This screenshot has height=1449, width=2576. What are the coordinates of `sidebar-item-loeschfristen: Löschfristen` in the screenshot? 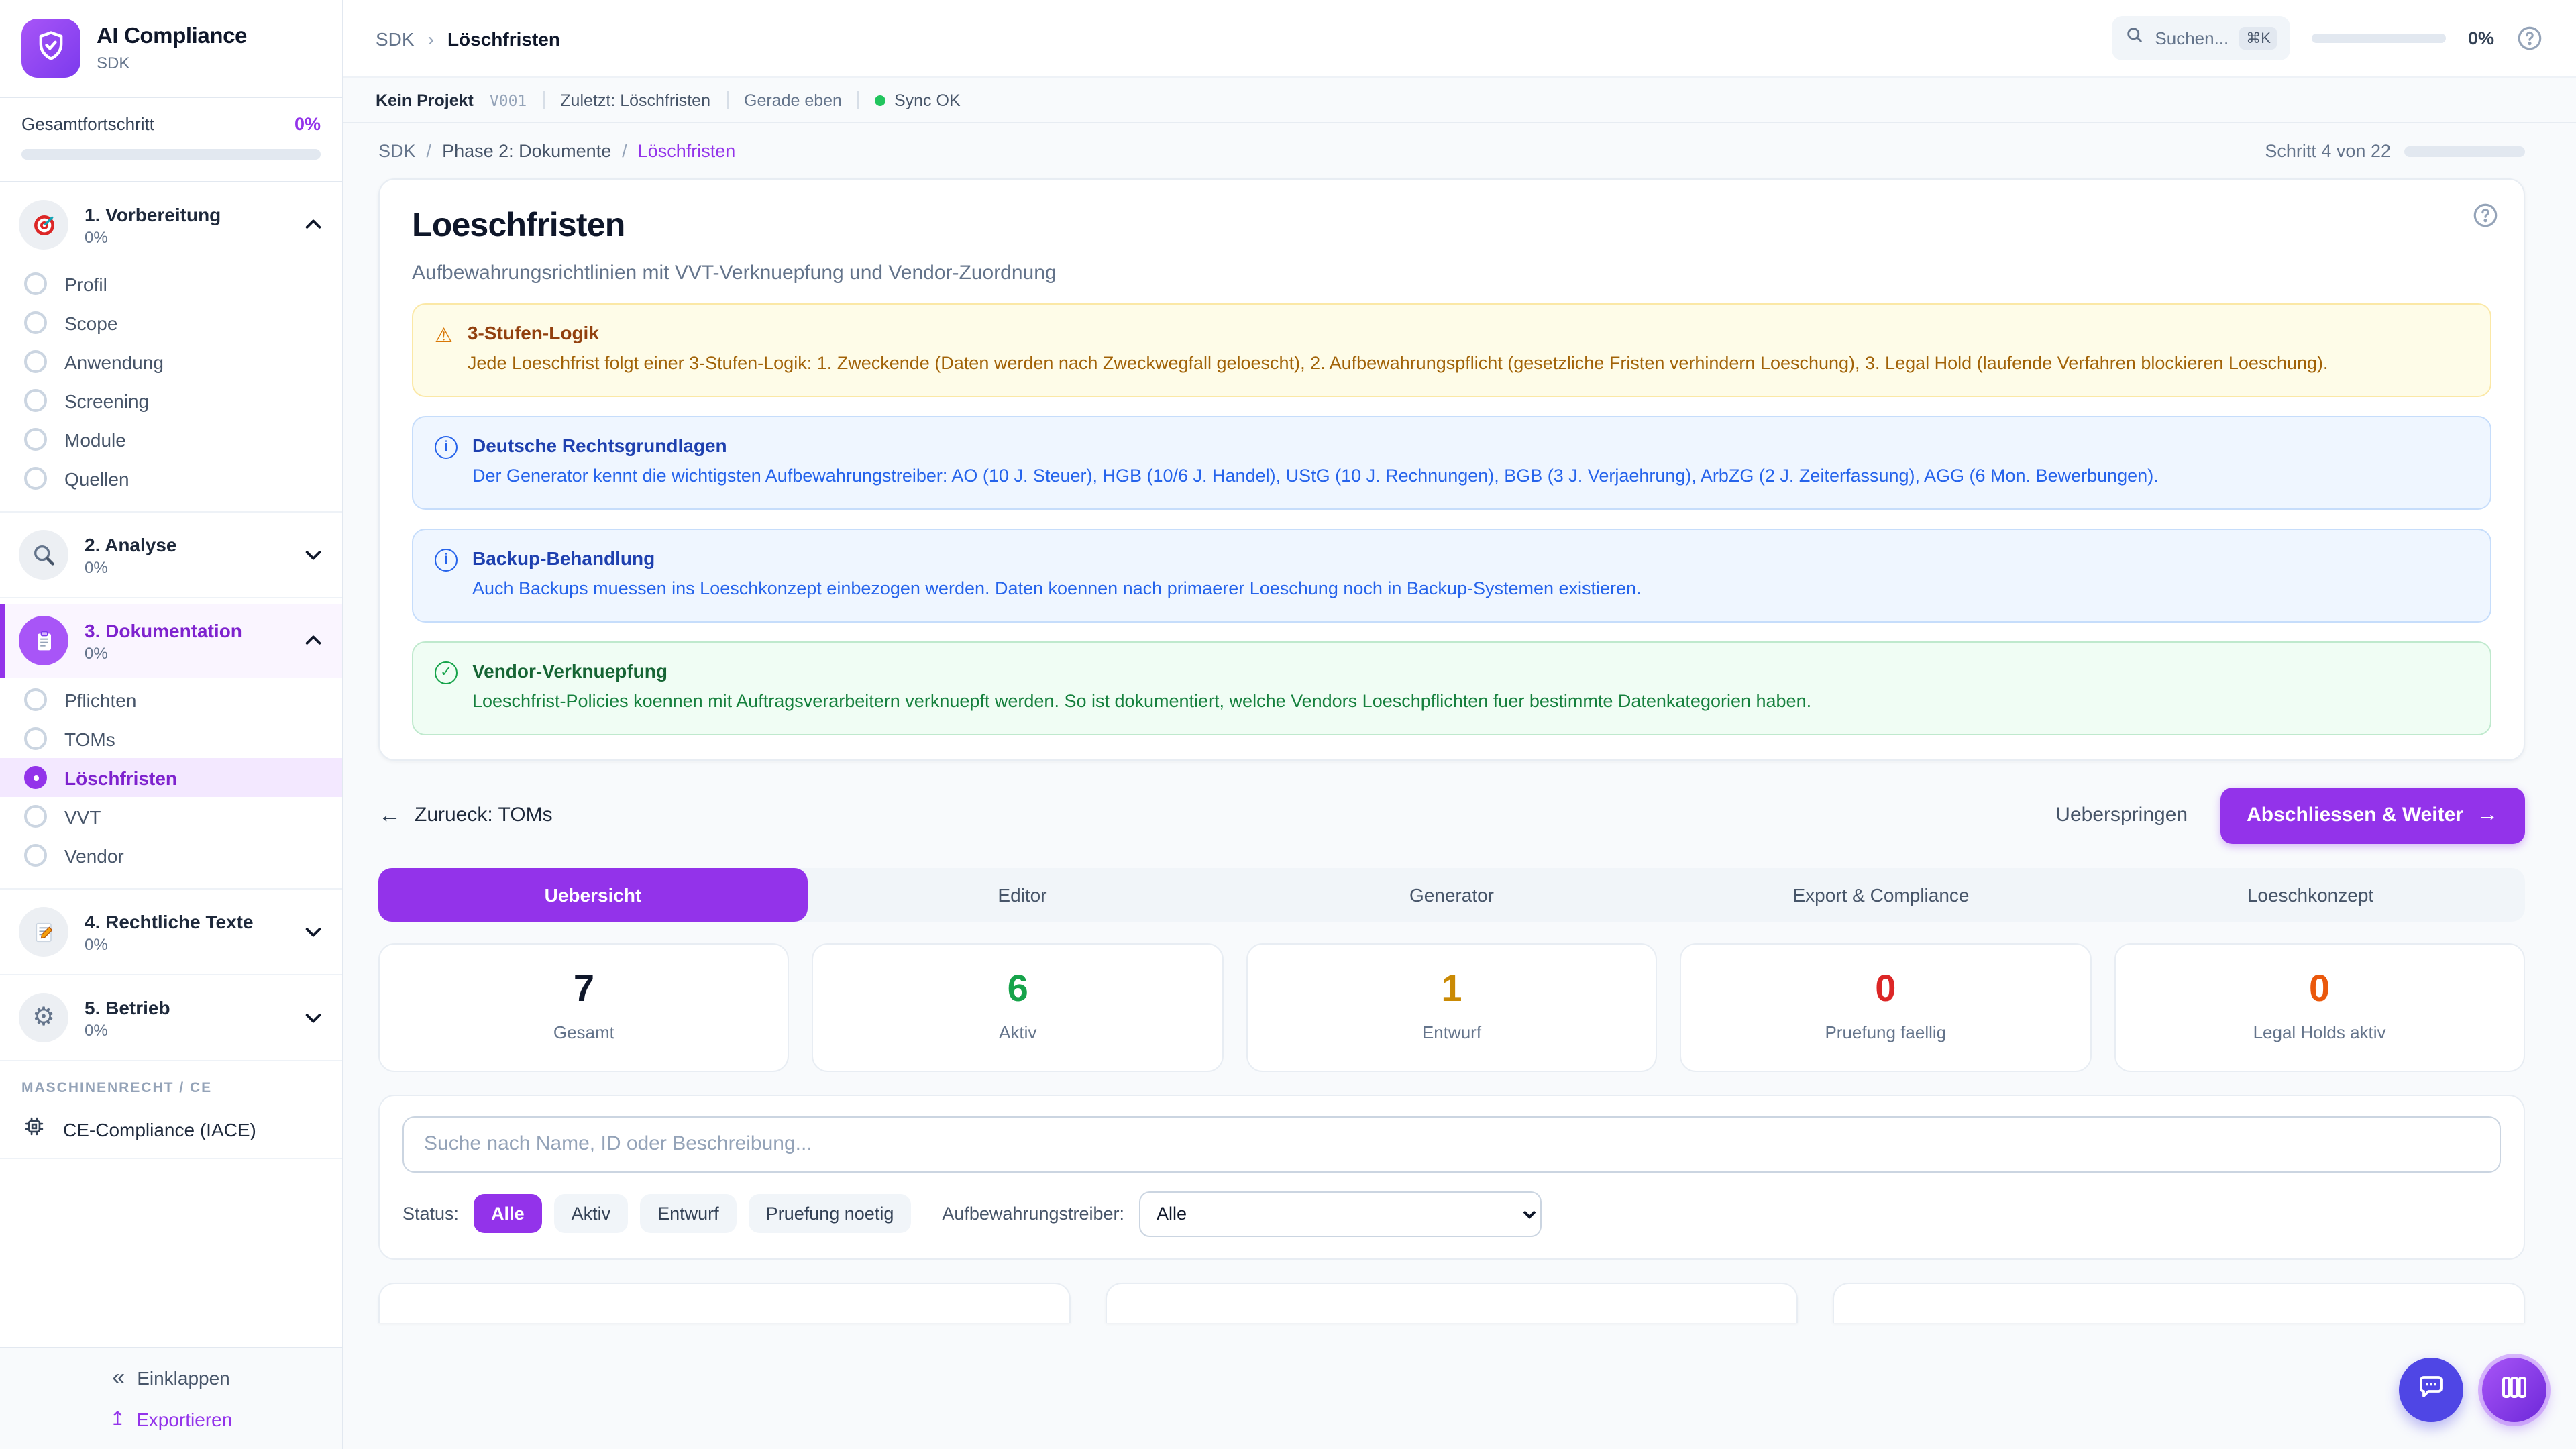 It's located at (171, 777).